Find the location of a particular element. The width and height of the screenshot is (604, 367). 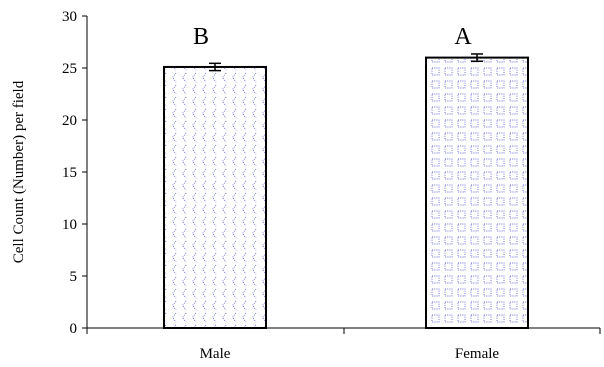

y-tick-label: 20 is located at coordinates (69, 121).